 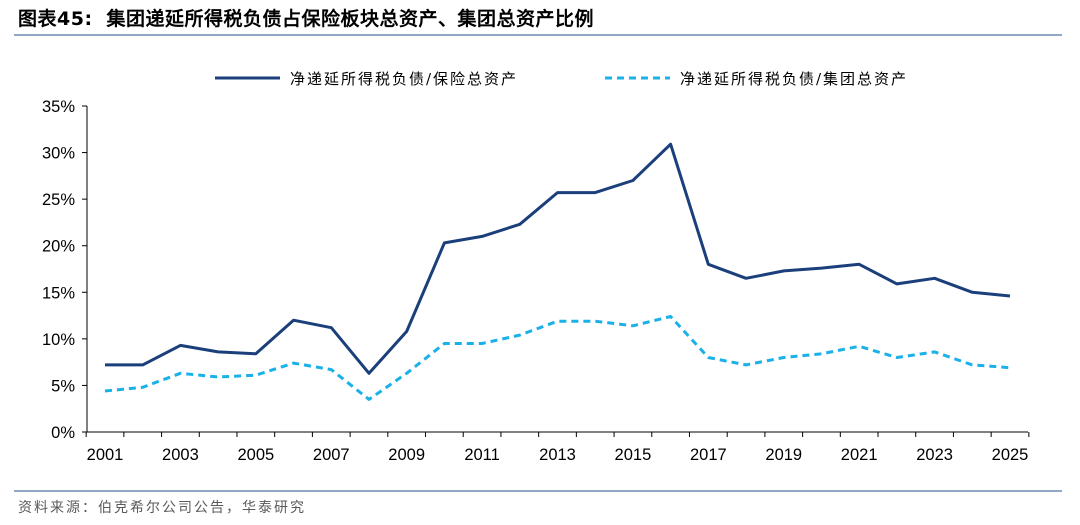 What do you see at coordinates (58, 247) in the screenshot?
I see `y-tick-label: 20%` at bounding box center [58, 247].